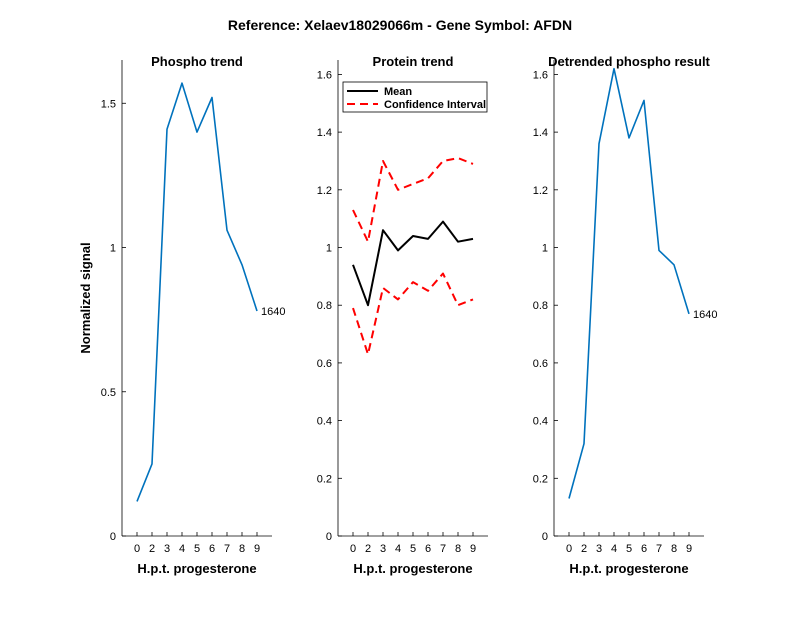  I want to click on protein-trend-series-confidence-interval-lower, so click(413, 314).